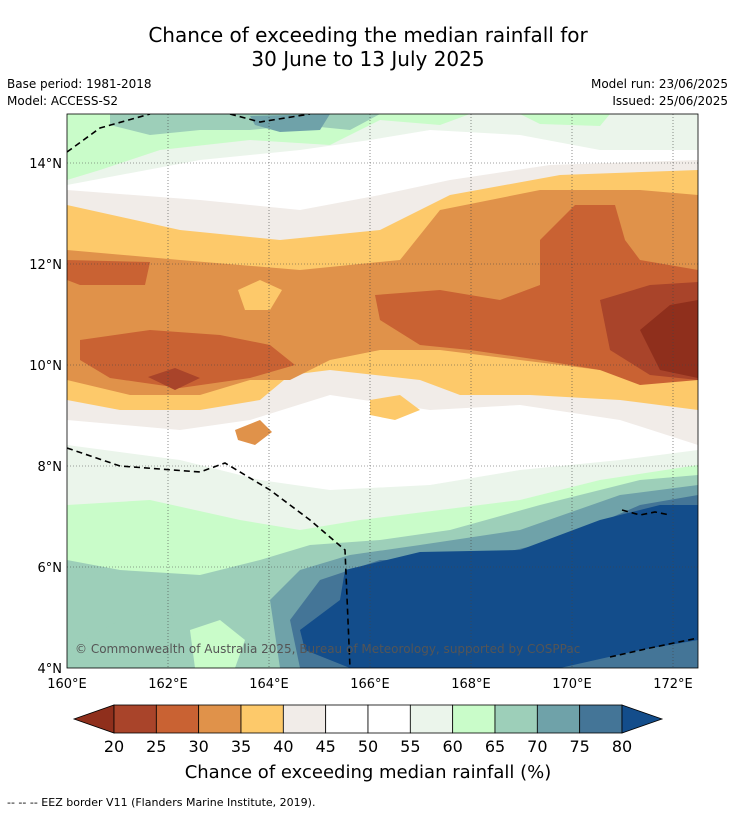 The image size is (736, 816). I want to click on base-period: Base period: 1981-2018, so click(79, 84).